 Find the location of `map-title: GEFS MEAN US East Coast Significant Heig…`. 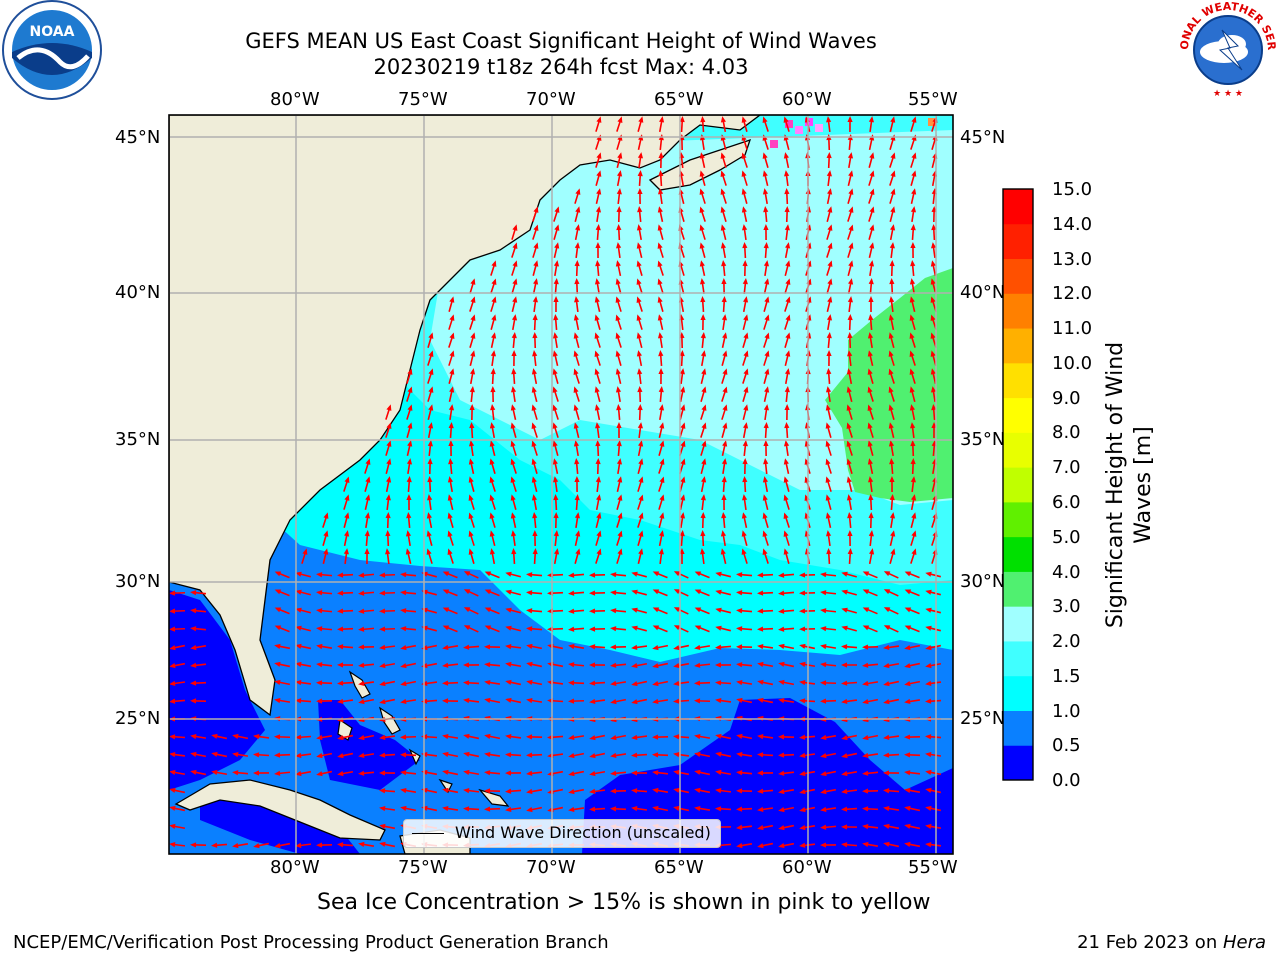

map-title: GEFS MEAN US East Coast Significant Heig… is located at coordinates (561, 41).